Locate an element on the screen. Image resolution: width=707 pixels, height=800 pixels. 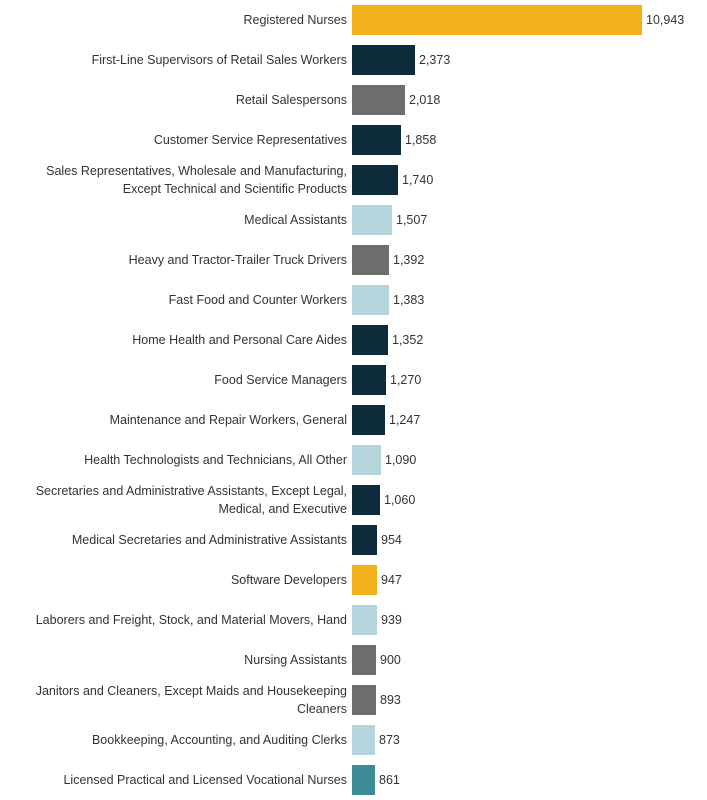
value-label: 1,247 is located at coordinates (405, 420).